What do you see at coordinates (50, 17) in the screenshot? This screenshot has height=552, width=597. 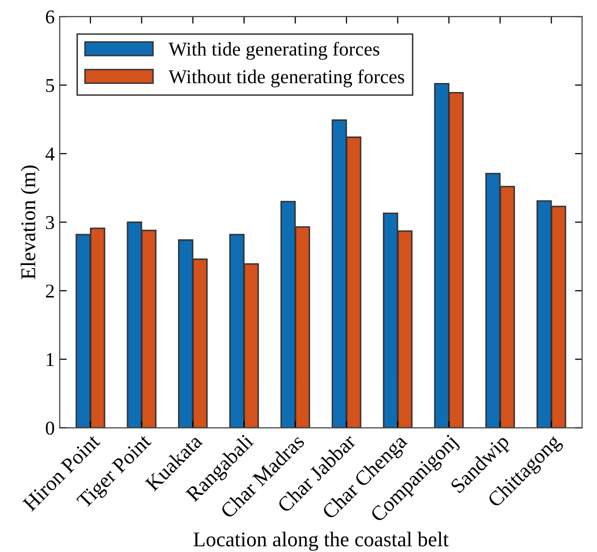 I see `y-tick-label: 6` at bounding box center [50, 17].